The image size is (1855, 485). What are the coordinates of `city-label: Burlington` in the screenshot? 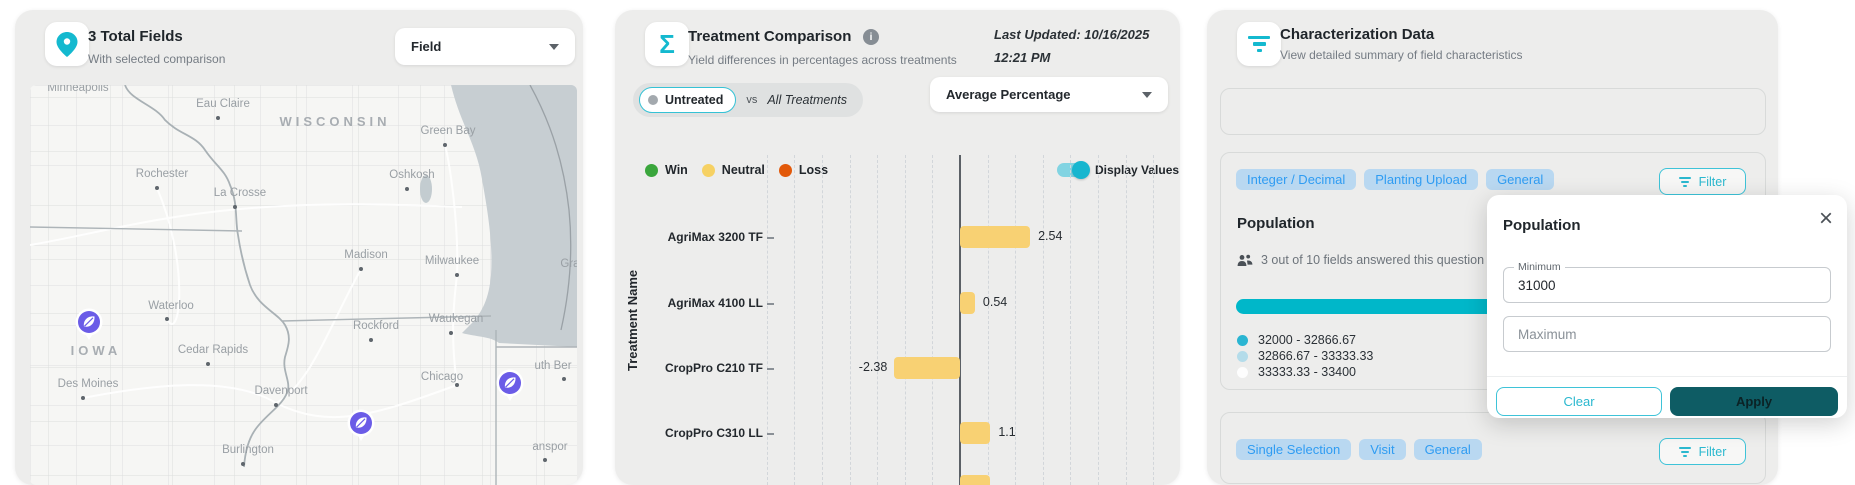 It's located at (248, 450).